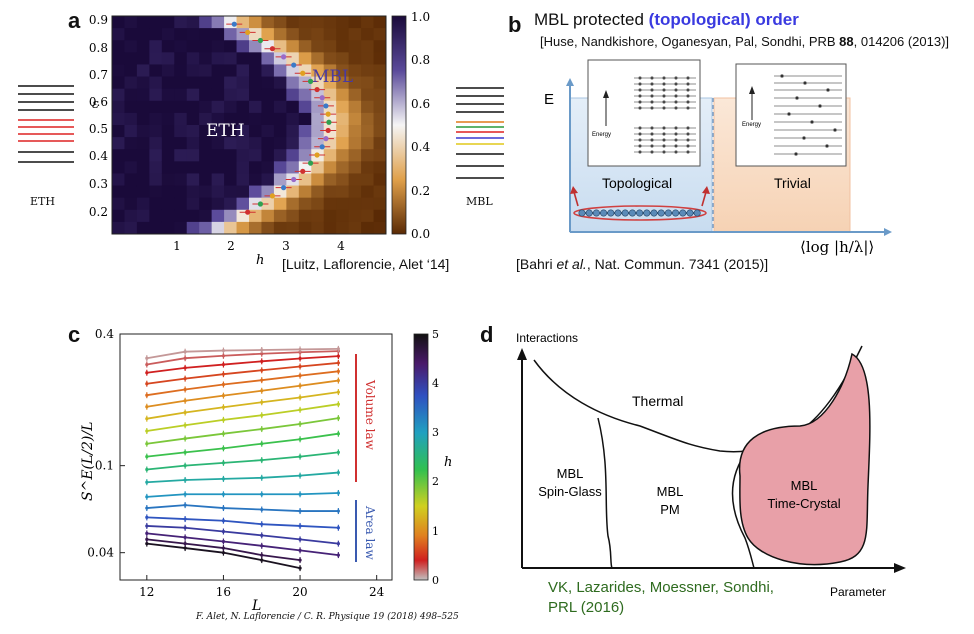  Describe the element at coordinates (98, 212) in the screenshot. I see `y-tick: 0.2` at that location.